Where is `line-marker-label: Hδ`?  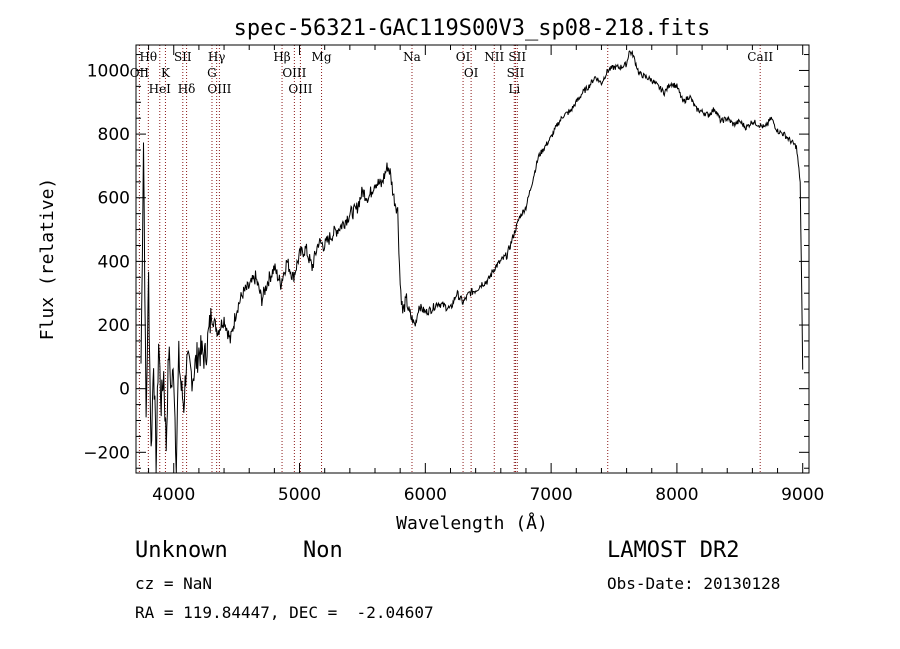
line-marker-label: Hδ is located at coordinates (187, 89).